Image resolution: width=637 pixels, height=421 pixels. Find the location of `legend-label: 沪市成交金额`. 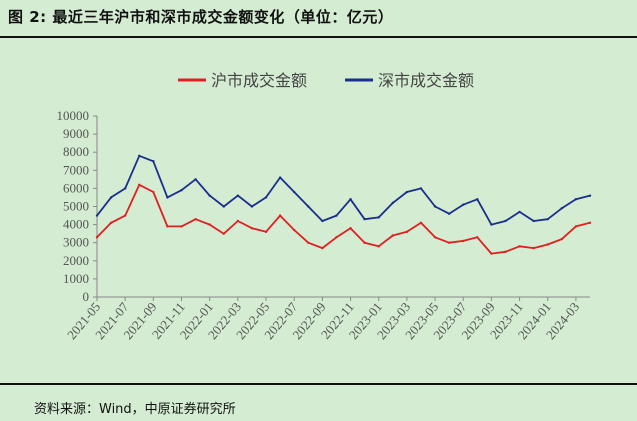

legend-label: 沪市成交金额 is located at coordinates (259, 80).